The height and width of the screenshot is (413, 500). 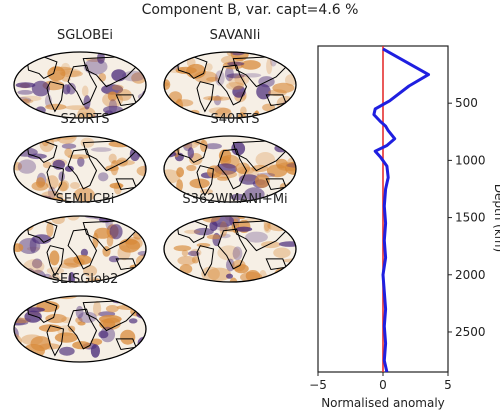 I want to click on map-semucbi, so click(x=80, y=248).